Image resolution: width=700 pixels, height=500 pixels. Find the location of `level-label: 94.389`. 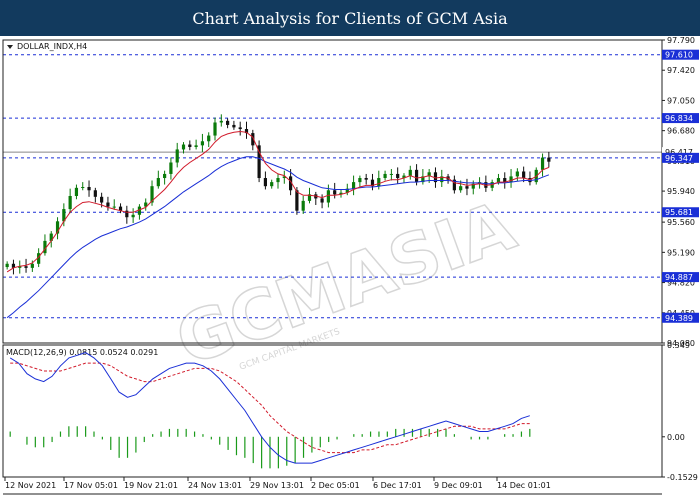

level-label: 94.389 is located at coordinates (679, 318).